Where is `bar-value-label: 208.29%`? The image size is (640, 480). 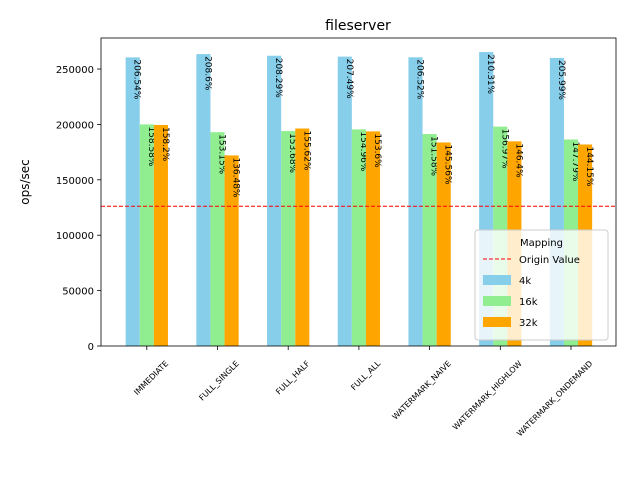 bar-value-label: 208.29% is located at coordinates (278, 78).